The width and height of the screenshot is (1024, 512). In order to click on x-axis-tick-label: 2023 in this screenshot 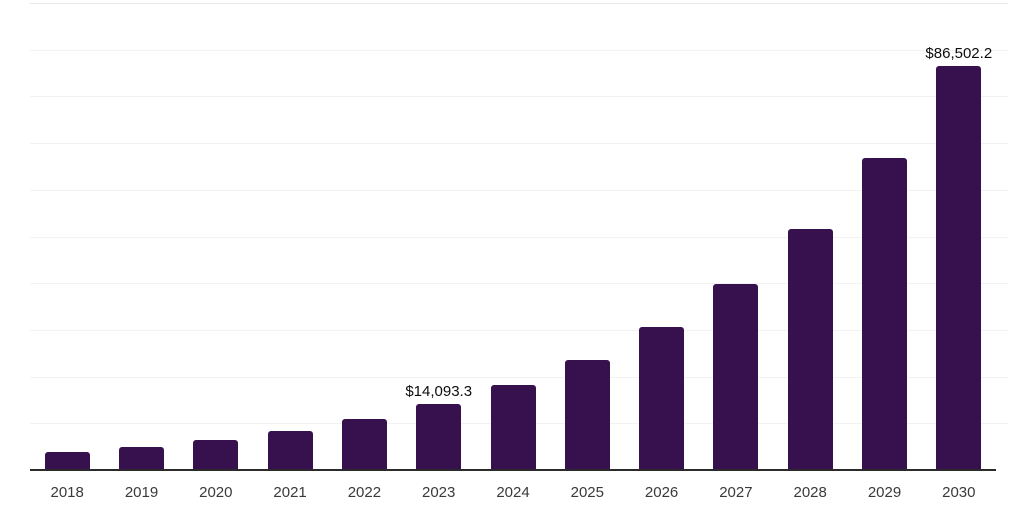, I will do `click(439, 492)`.